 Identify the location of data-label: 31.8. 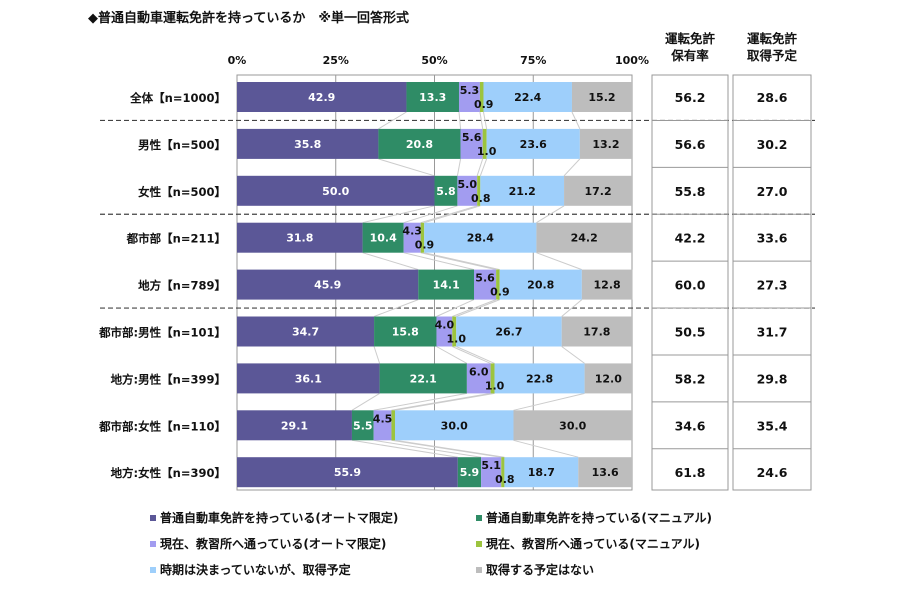
(299, 238).